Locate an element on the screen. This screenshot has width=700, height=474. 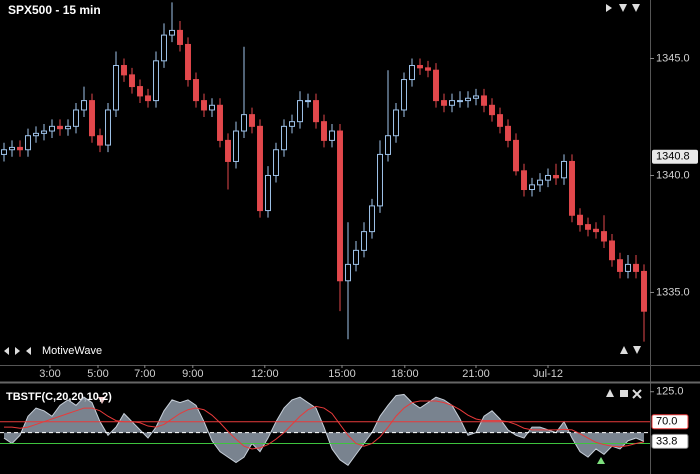
chart-title: SPX500 - 15 min is located at coordinates (54, 10).